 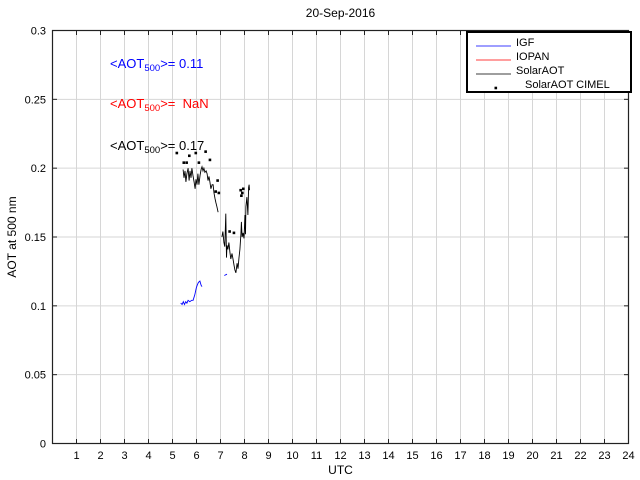 What do you see at coordinates (100, 456) in the screenshot?
I see `x-tick-label: 2` at bounding box center [100, 456].